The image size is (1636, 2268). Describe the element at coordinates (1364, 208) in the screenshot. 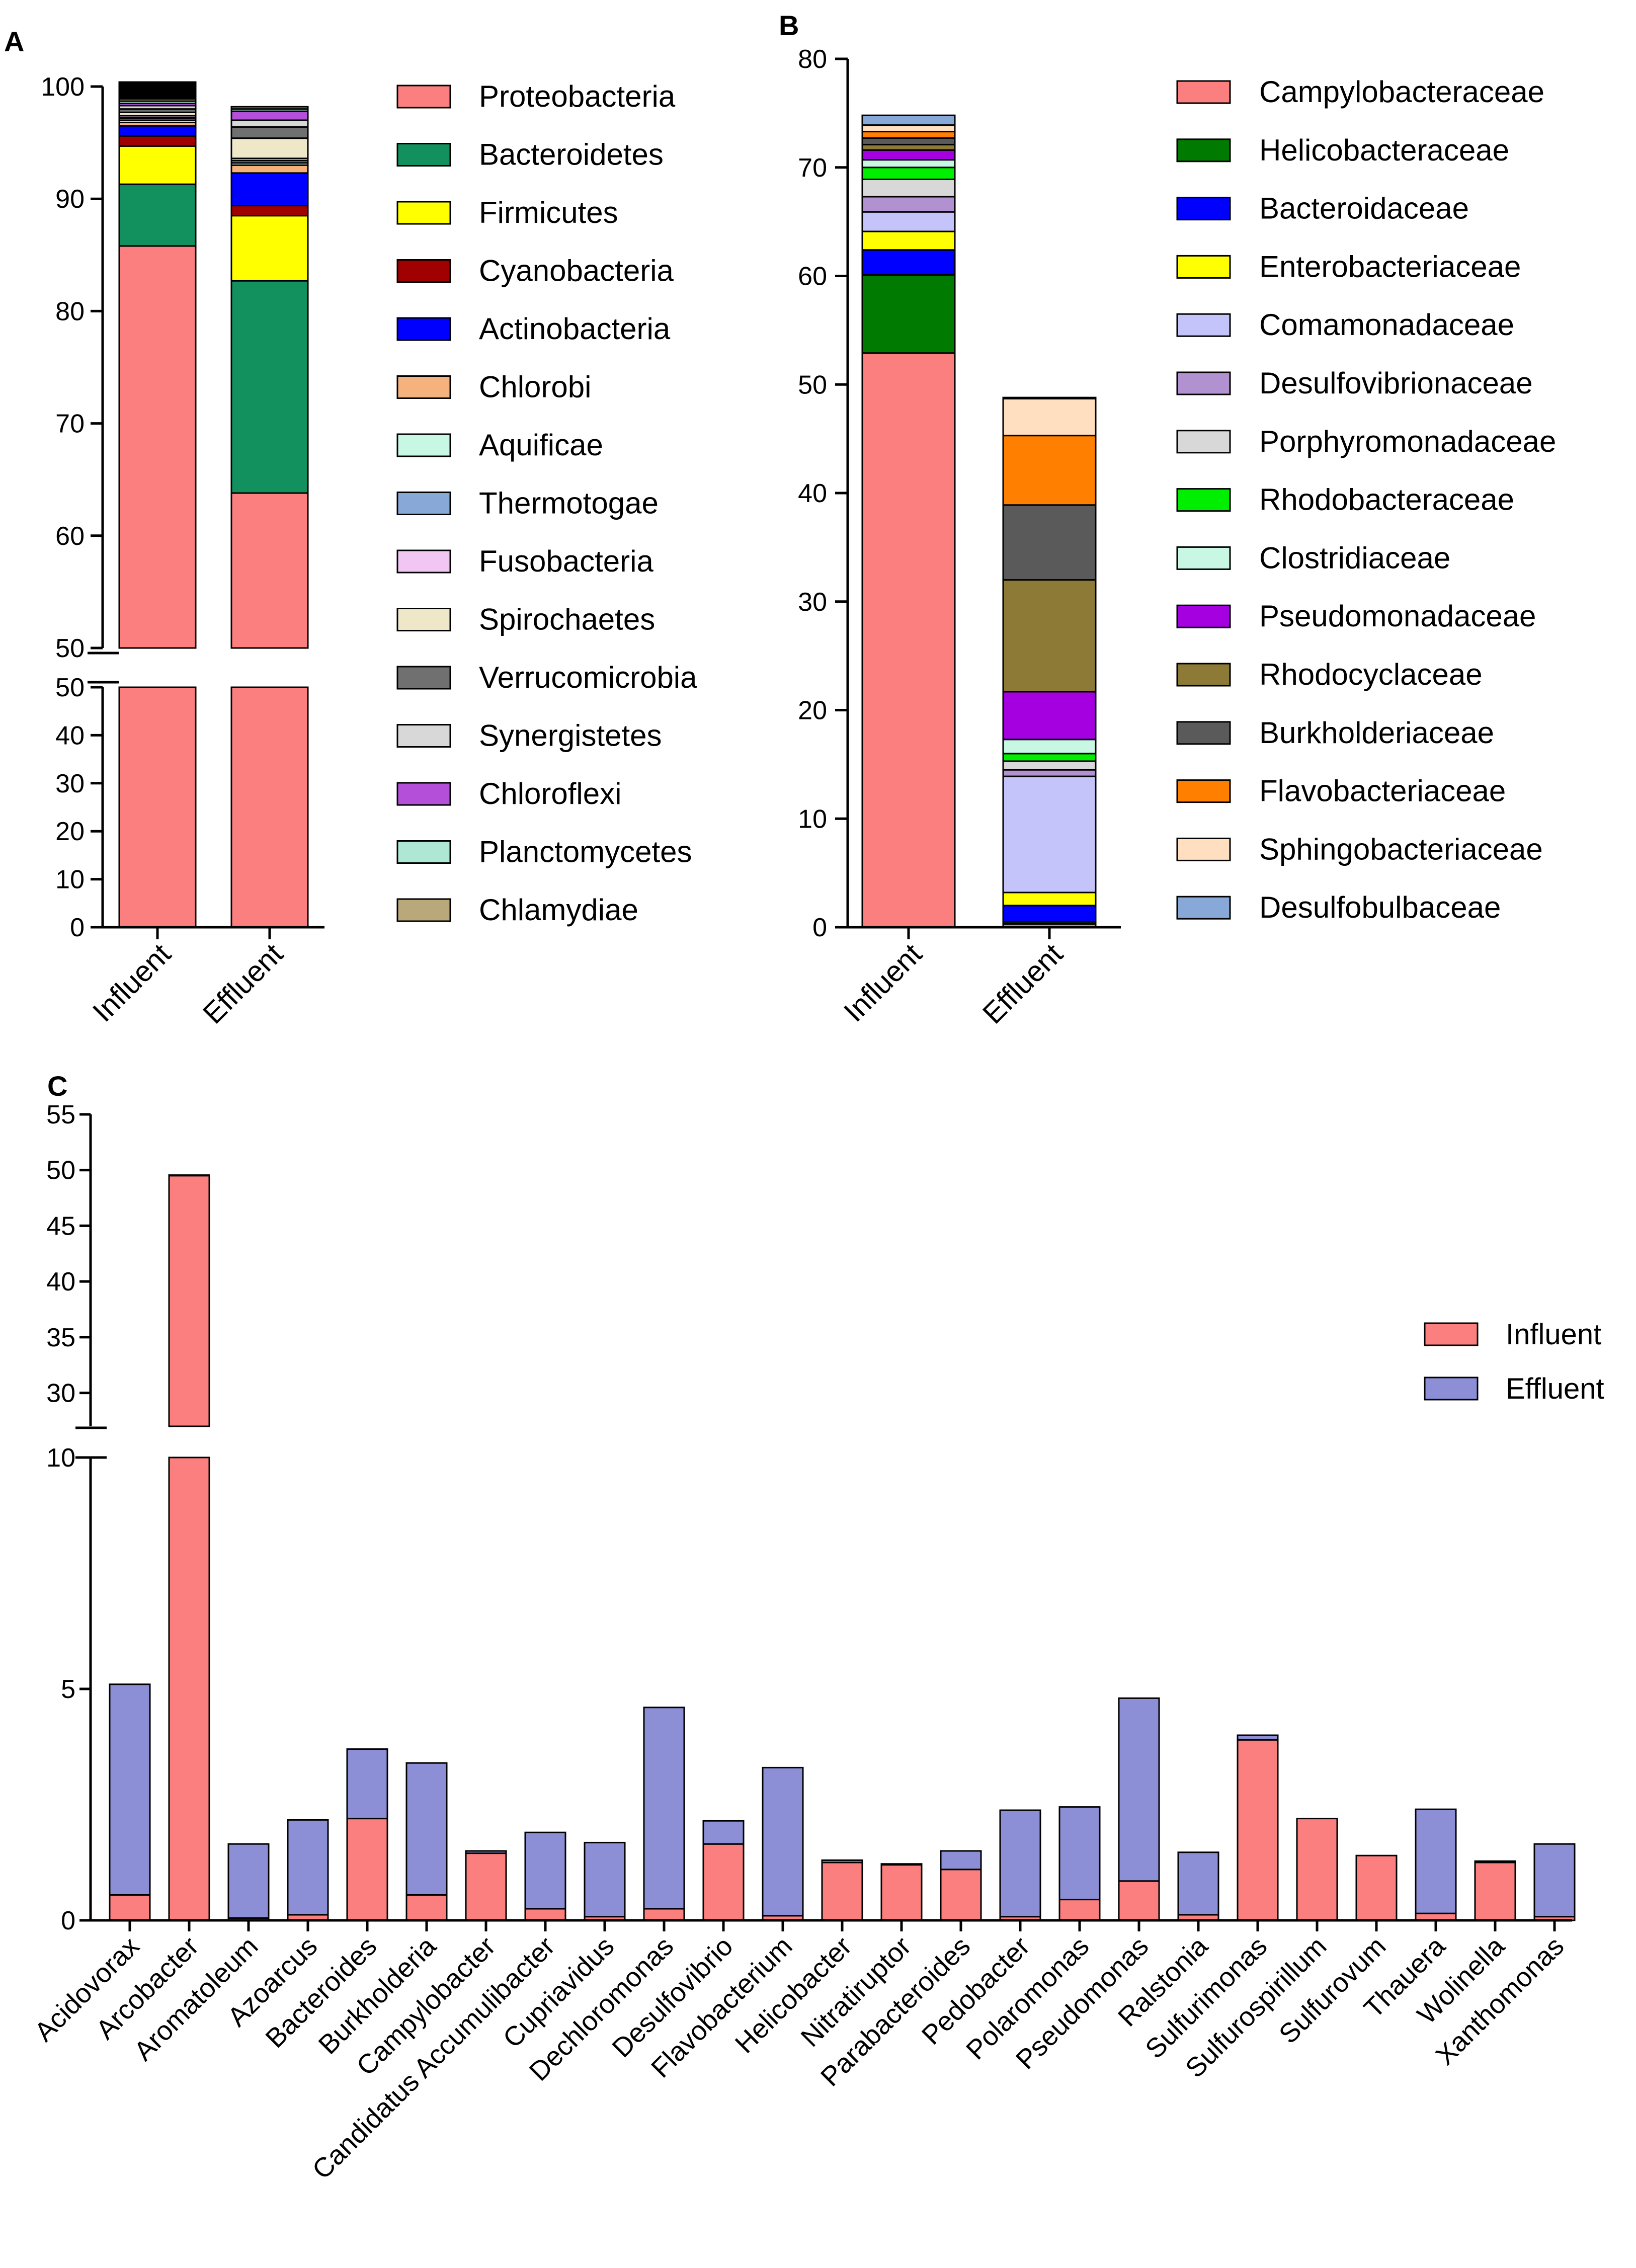

I see `legend-label-b: Bacteroidaceae` at that location.